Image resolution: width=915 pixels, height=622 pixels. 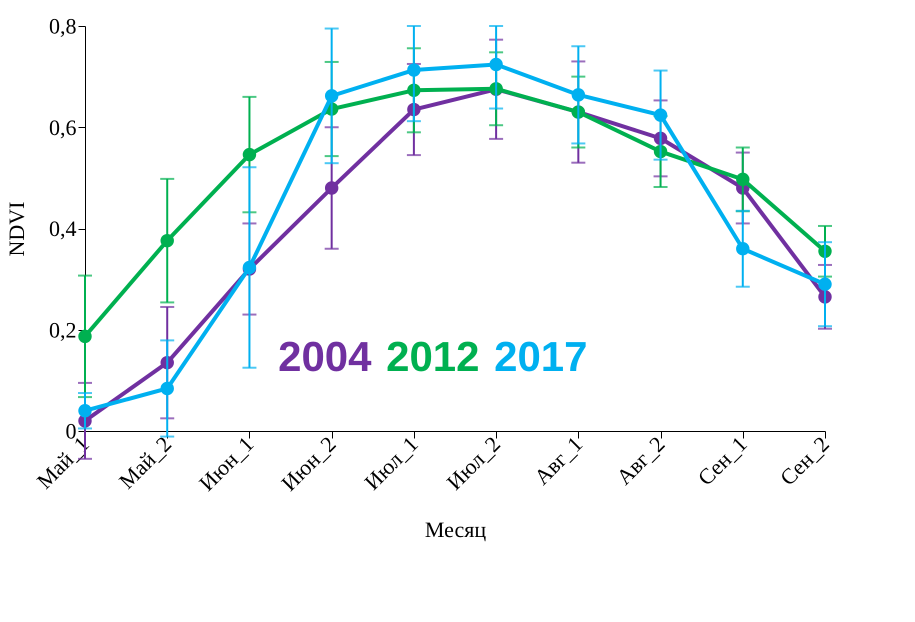 I want to click on series-label: 2004, so click(x=325, y=356).